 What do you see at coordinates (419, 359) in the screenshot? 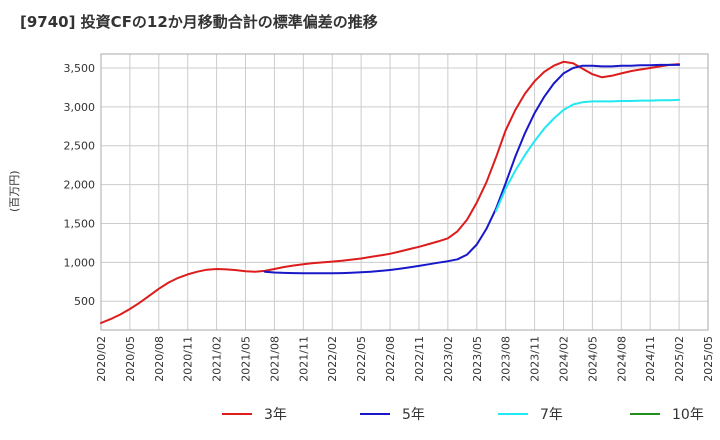
I see `x-tick-label: 2022/11` at bounding box center [419, 359].